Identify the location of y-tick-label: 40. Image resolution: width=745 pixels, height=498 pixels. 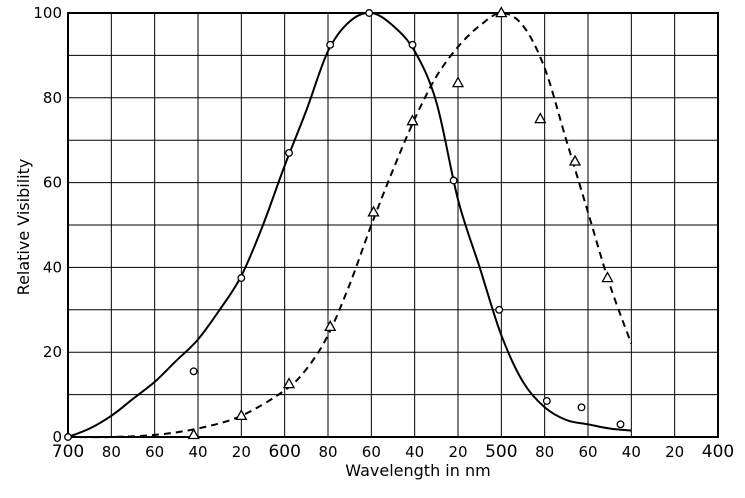
(52, 267).